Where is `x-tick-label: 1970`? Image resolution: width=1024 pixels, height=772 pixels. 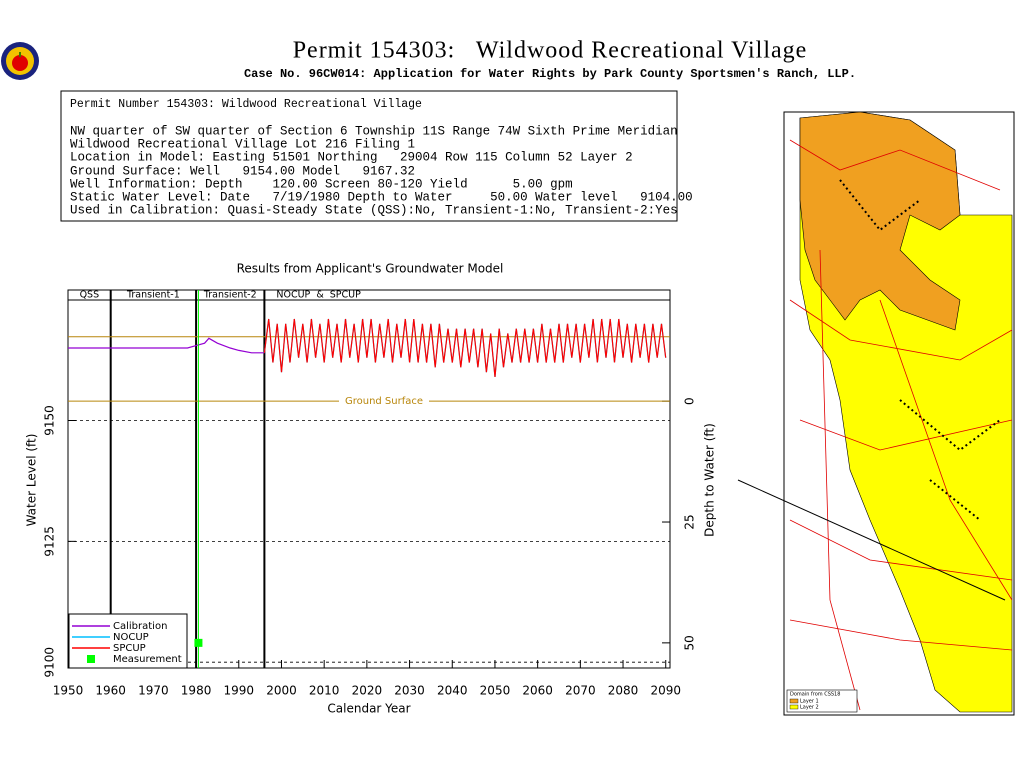 x-tick-label: 1970 is located at coordinates (153, 691).